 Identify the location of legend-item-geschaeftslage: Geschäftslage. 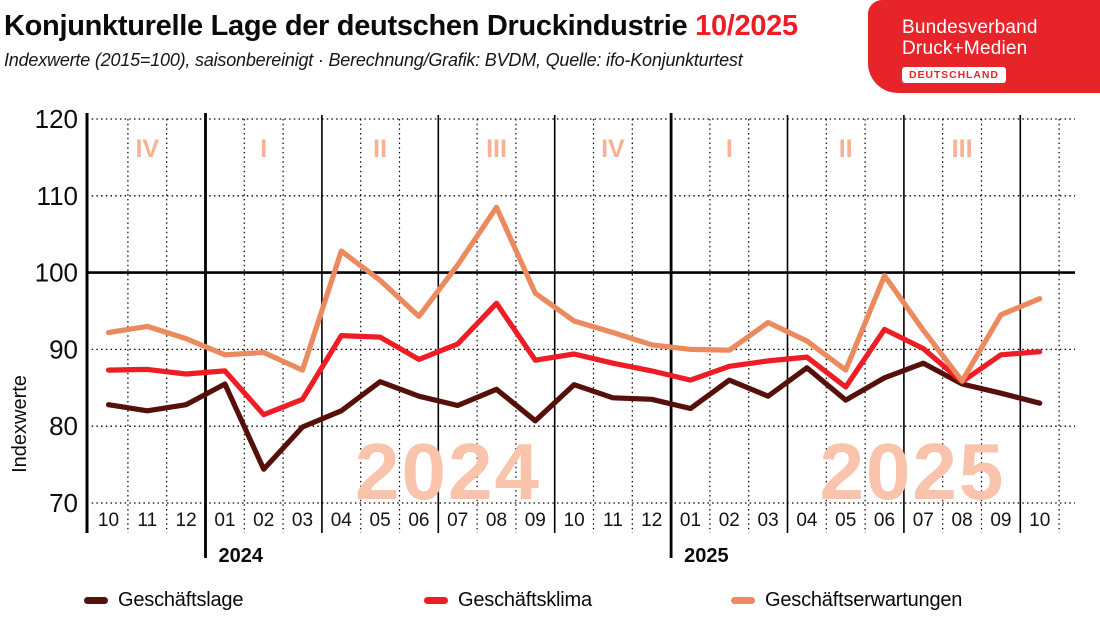
(163, 600).